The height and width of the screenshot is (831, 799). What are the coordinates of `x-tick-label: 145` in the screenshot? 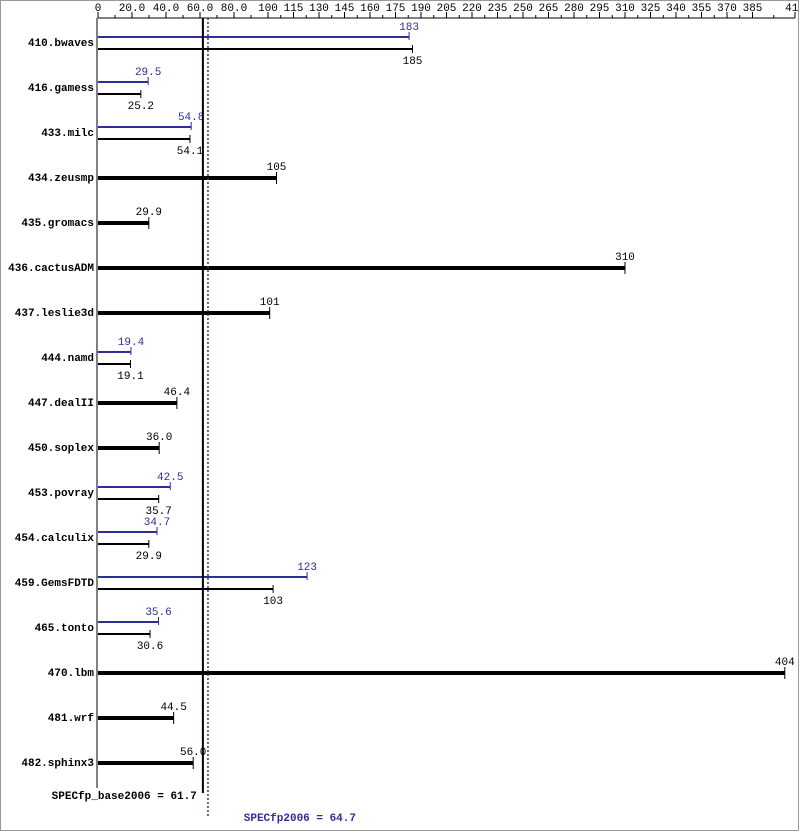 It's located at (345, 9).